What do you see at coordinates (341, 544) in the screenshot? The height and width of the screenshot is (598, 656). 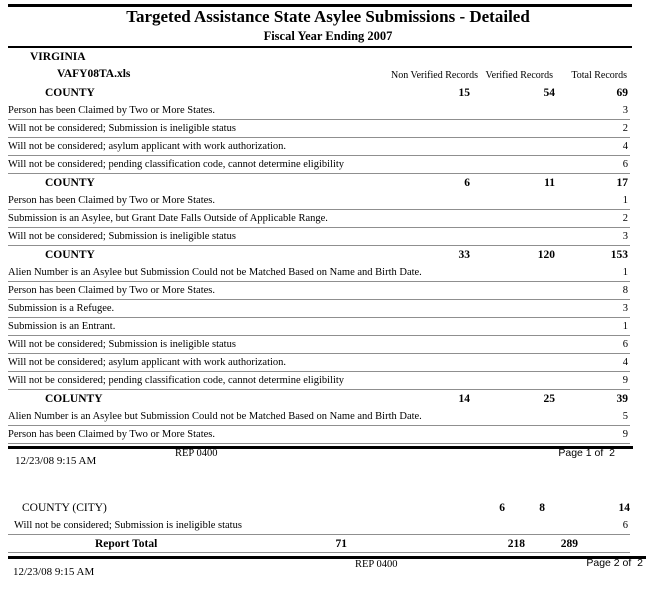 I see `cell-non-verified: 71` at bounding box center [341, 544].